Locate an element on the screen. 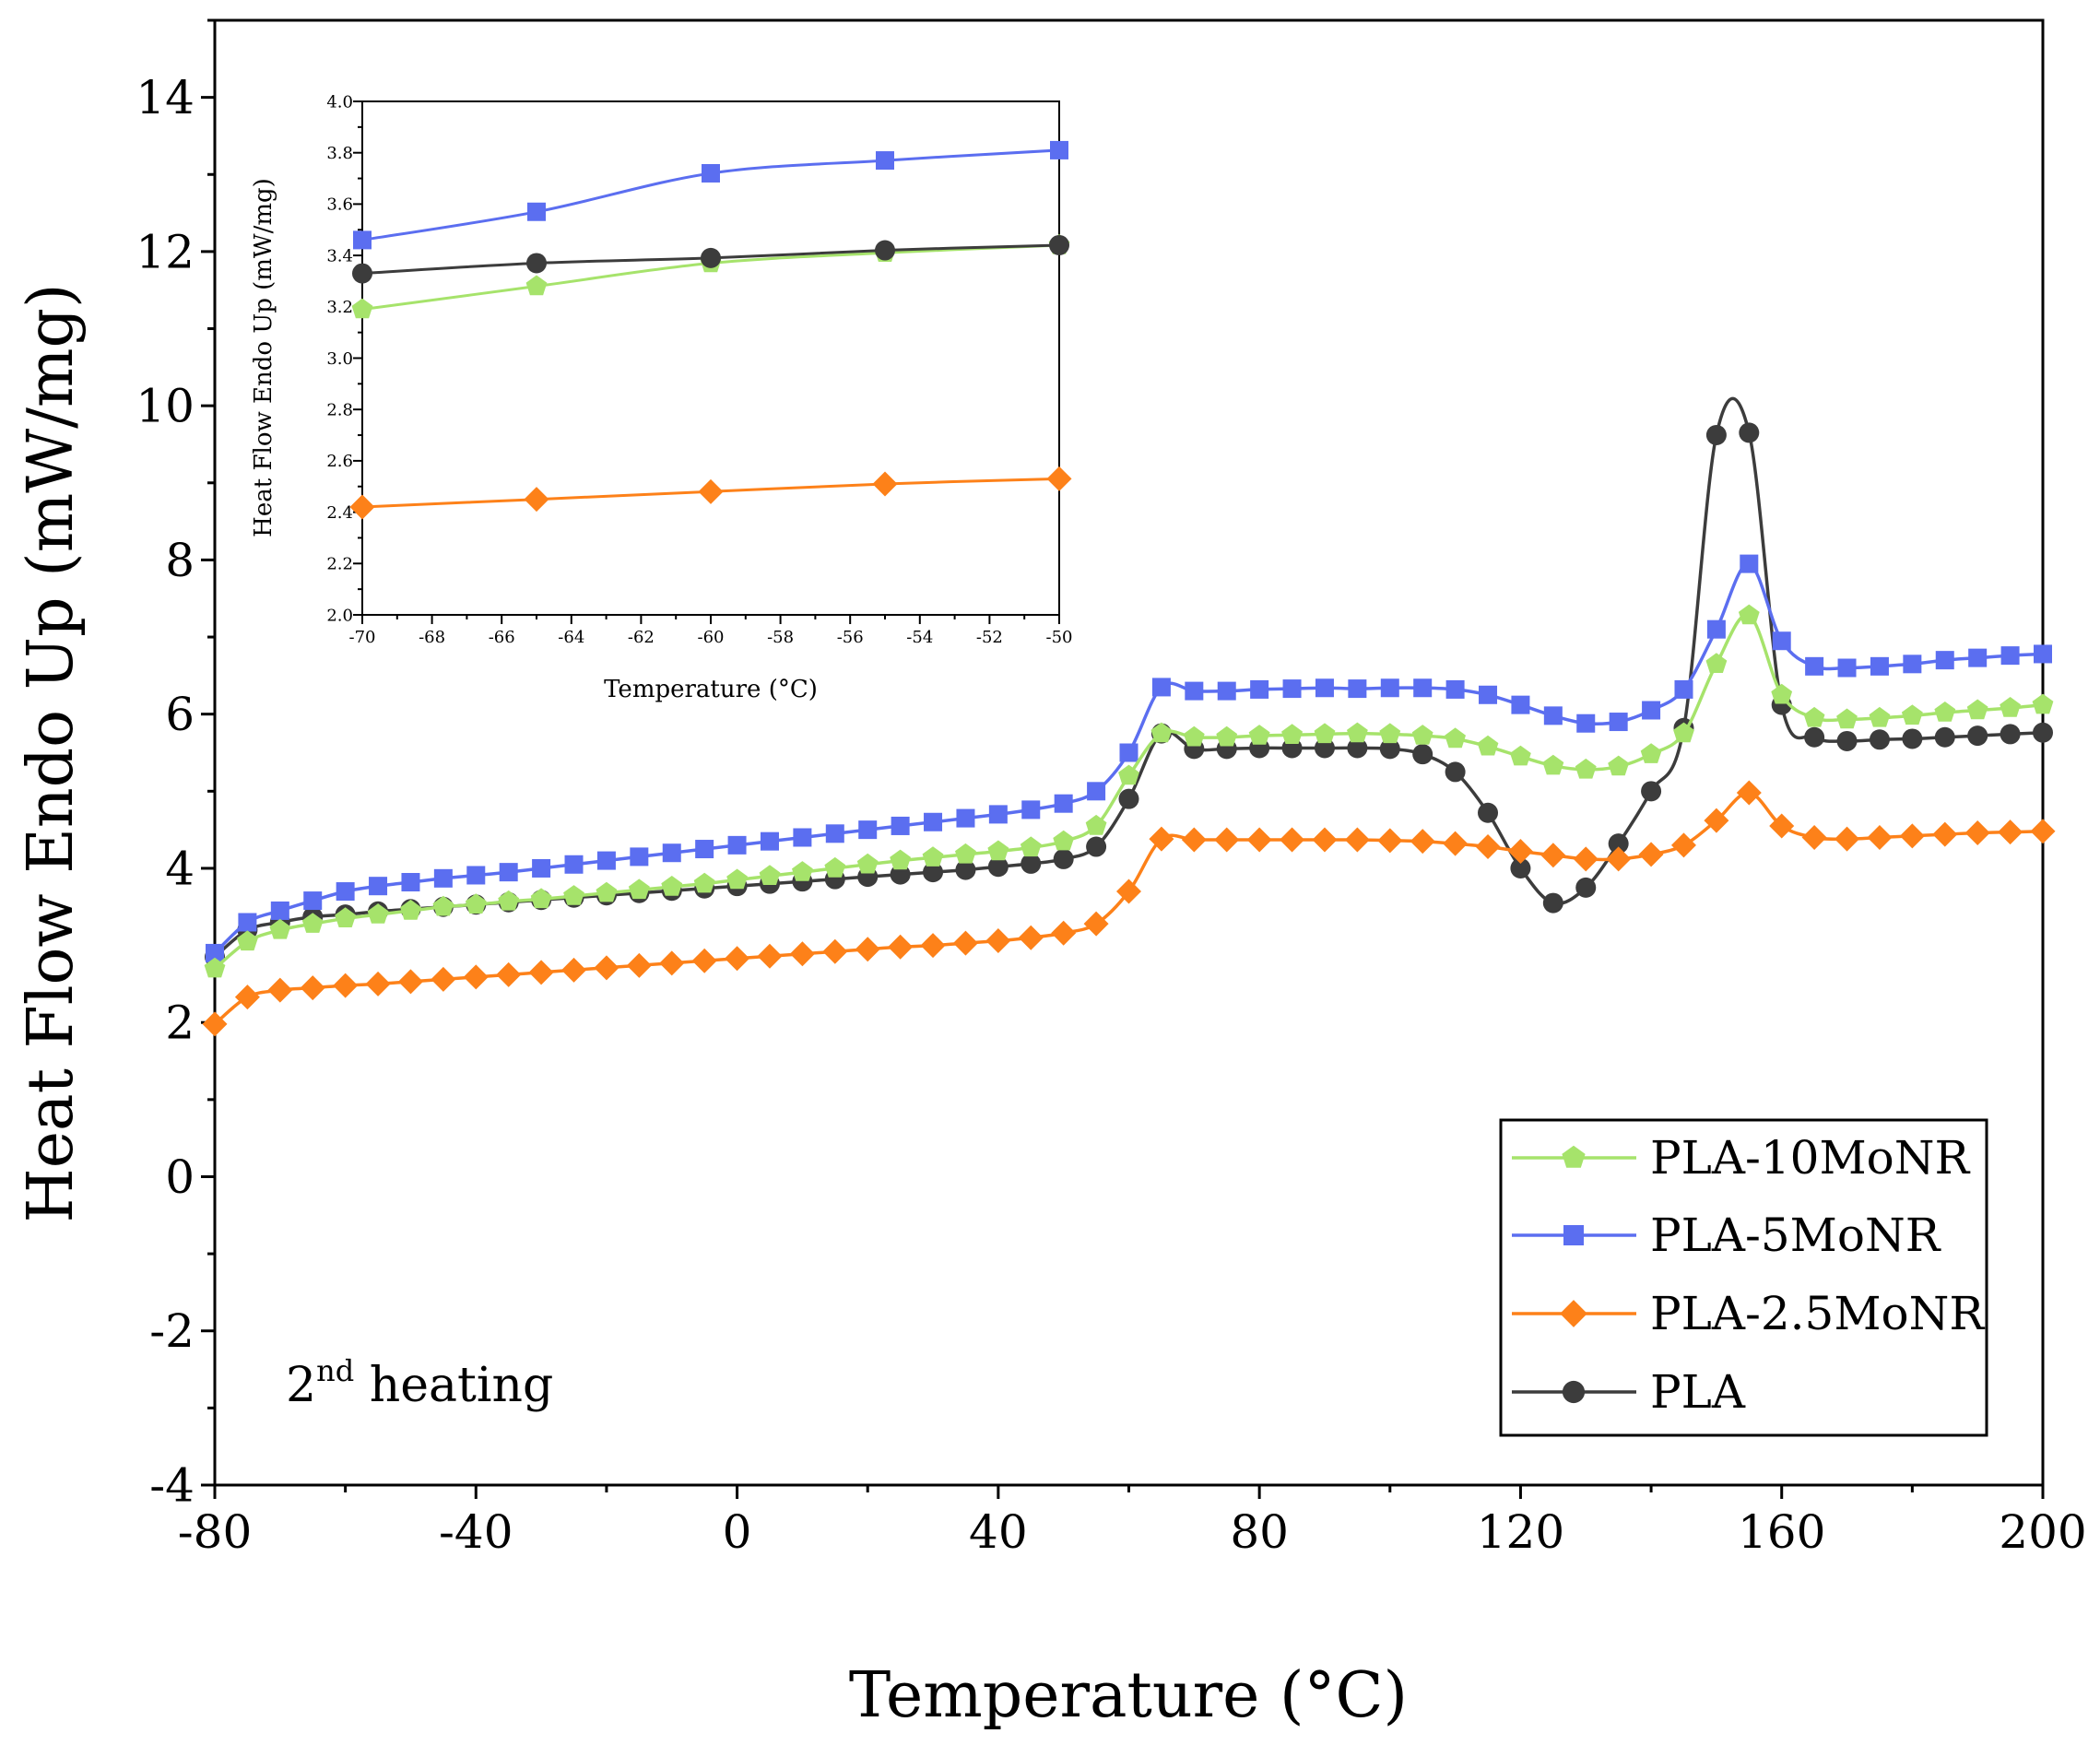 The height and width of the screenshot is (1757, 2100). inset-y-tick-labels: 2.0 2.2 2.4 2.6 2.8 3.0 3.2 3.4 3.6 3.8 4.0 is located at coordinates (340, 358).